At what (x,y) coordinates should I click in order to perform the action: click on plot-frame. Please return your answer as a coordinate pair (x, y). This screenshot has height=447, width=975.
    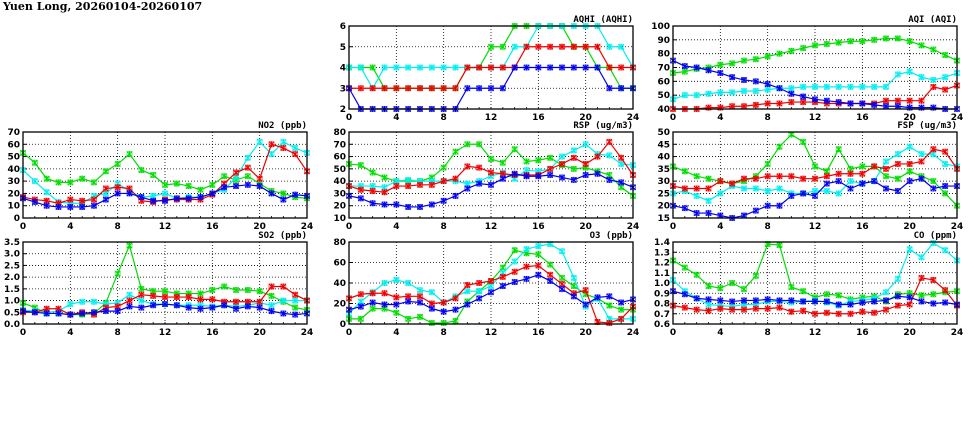
    Looking at the image, I should click on (815, 283).